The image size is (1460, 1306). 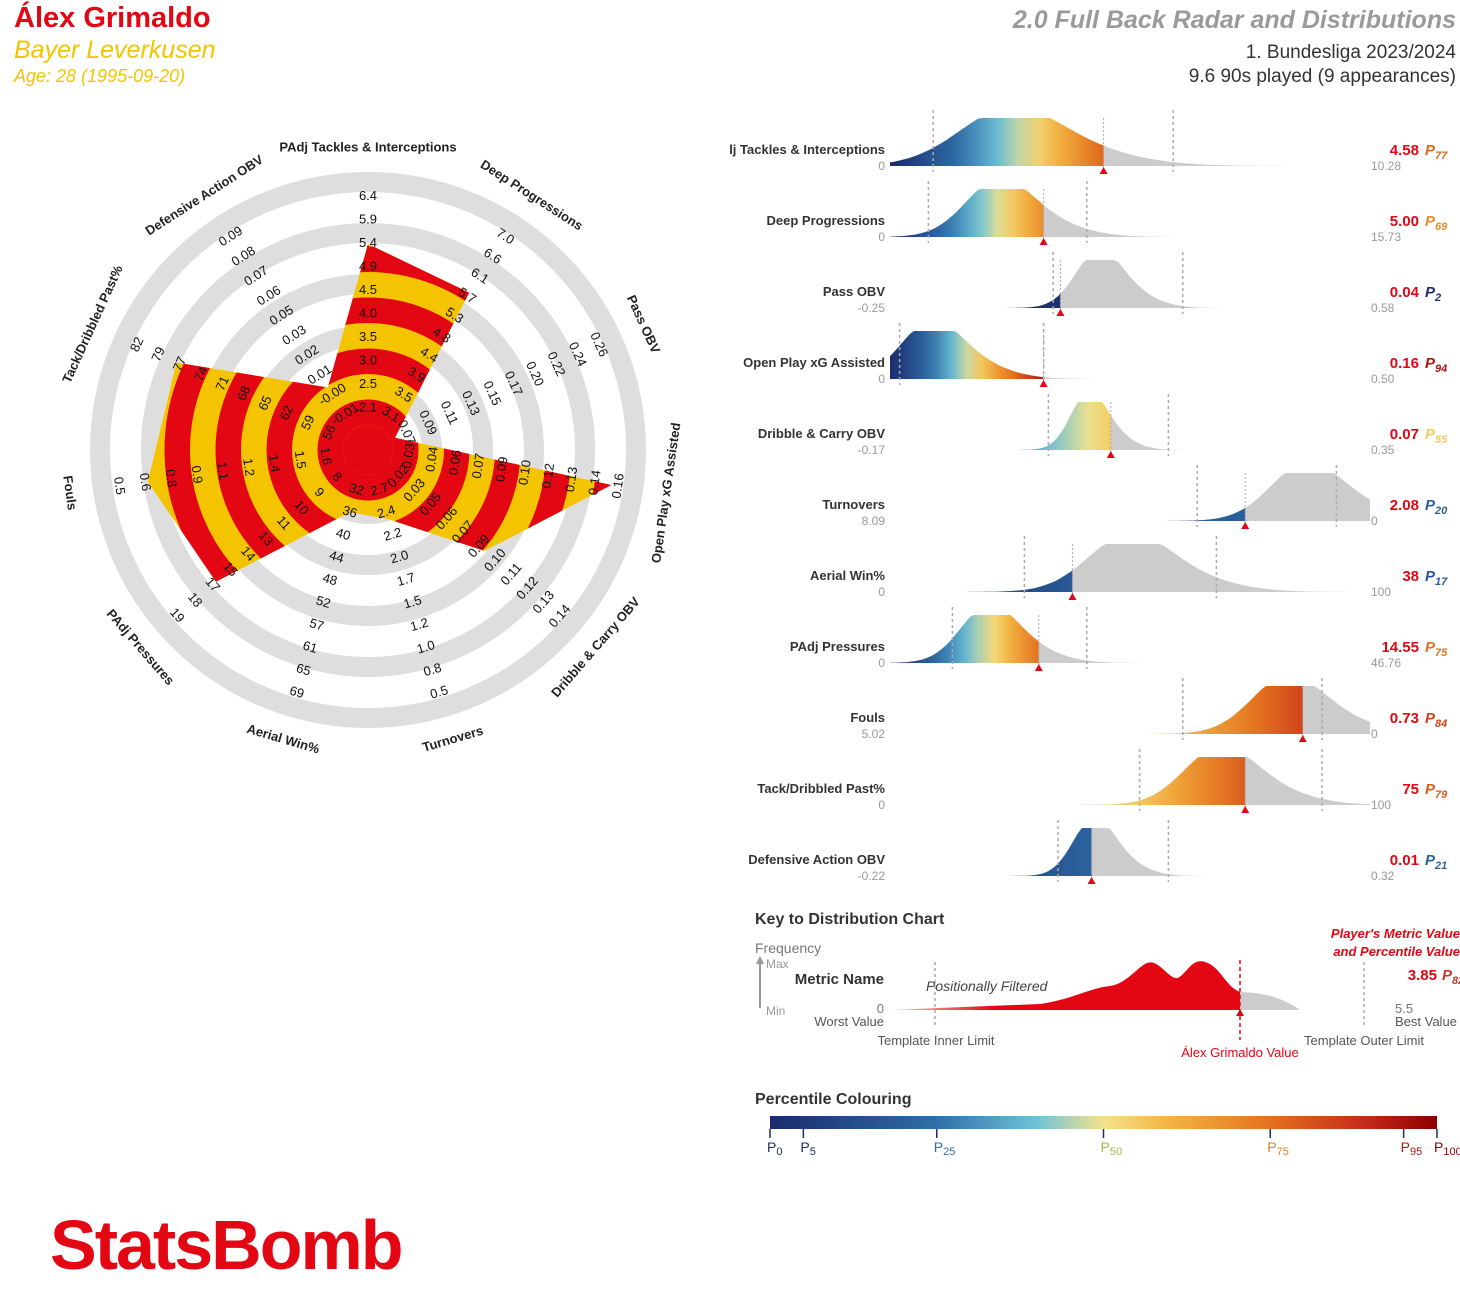 What do you see at coordinates (1404, 221) in the screenshot?
I see `metric-value: 5.00` at bounding box center [1404, 221].